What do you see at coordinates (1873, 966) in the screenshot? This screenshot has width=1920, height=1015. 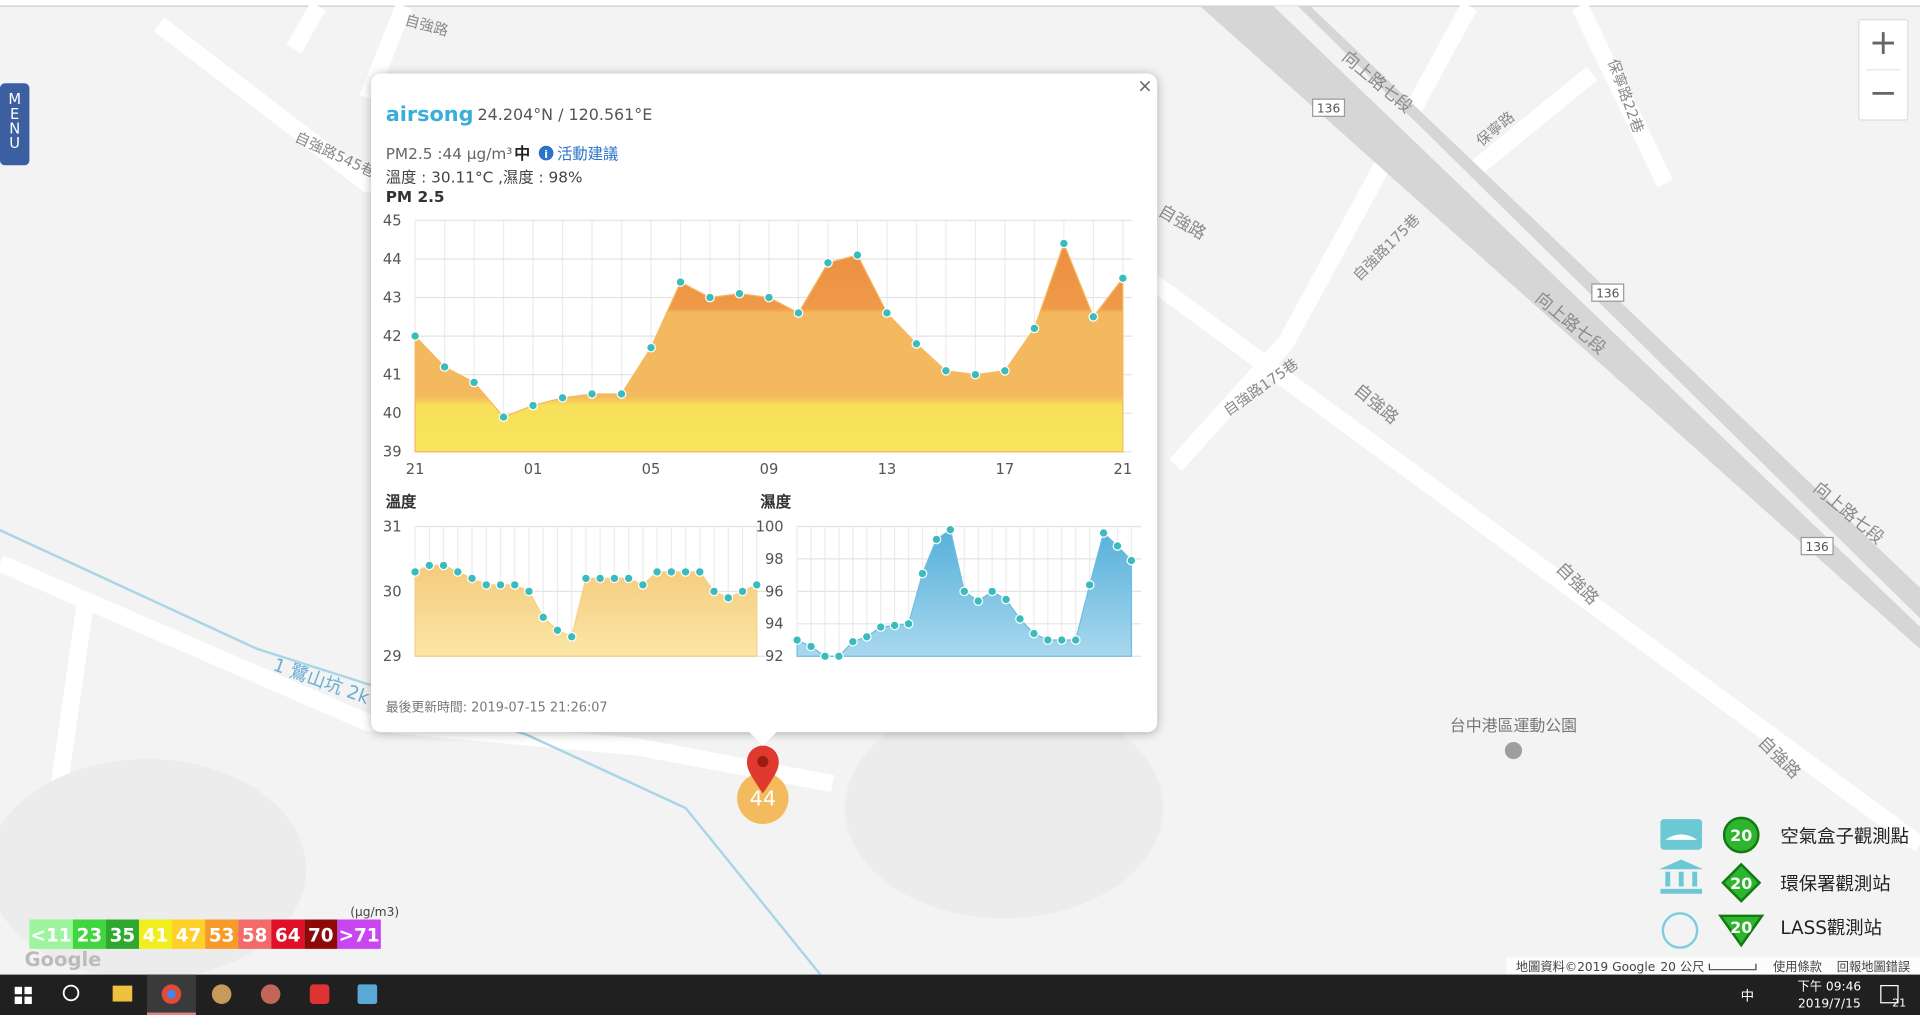 I see `report-link: 回報地圖錯誤` at bounding box center [1873, 966].